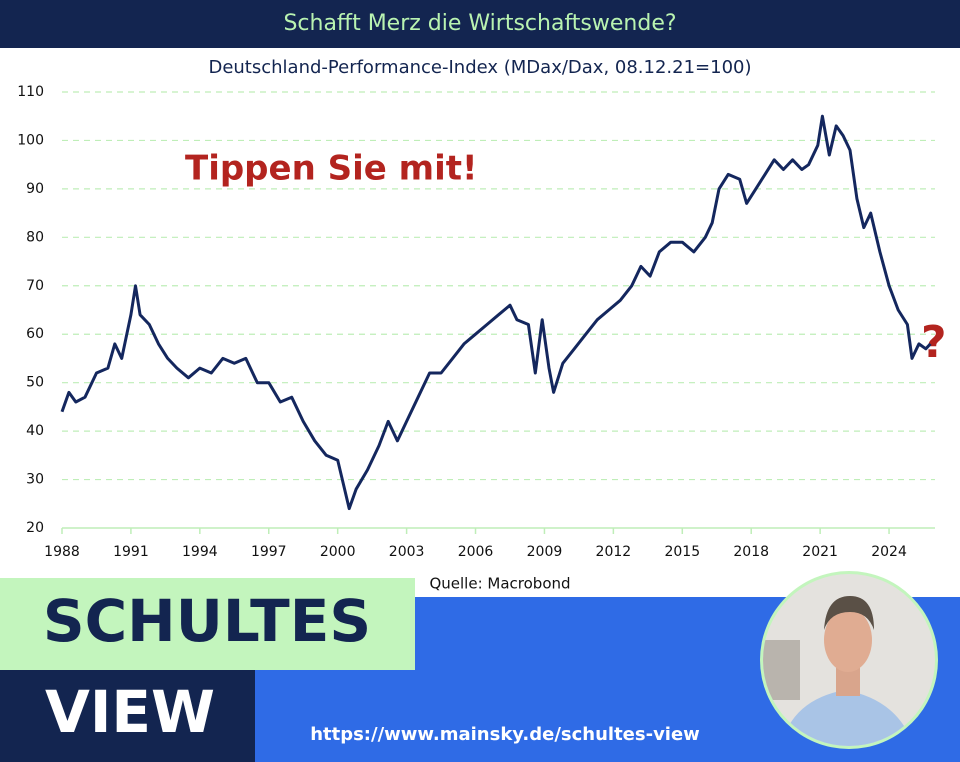  I want to click on x-tick-label: 2024, so click(889, 552).